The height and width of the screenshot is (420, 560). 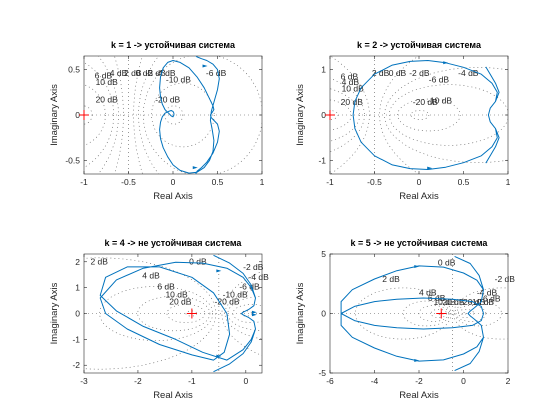 What do you see at coordinates (74, 70) in the screenshot?
I see `y-tick-label: 0.5` at bounding box center [74, 70].